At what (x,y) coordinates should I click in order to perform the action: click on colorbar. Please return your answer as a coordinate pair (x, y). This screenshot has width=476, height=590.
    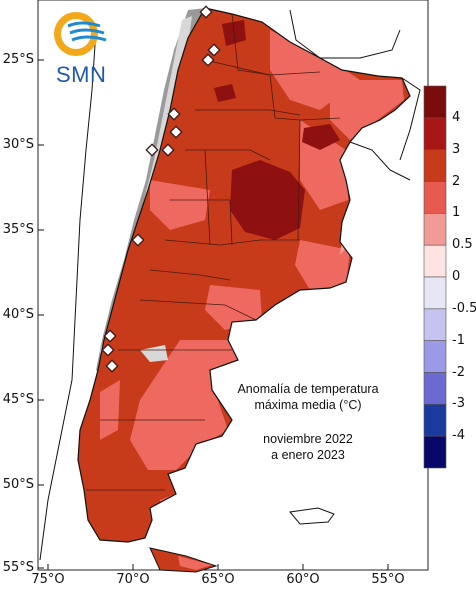
    Looking at the image, I should click on (435, 277).